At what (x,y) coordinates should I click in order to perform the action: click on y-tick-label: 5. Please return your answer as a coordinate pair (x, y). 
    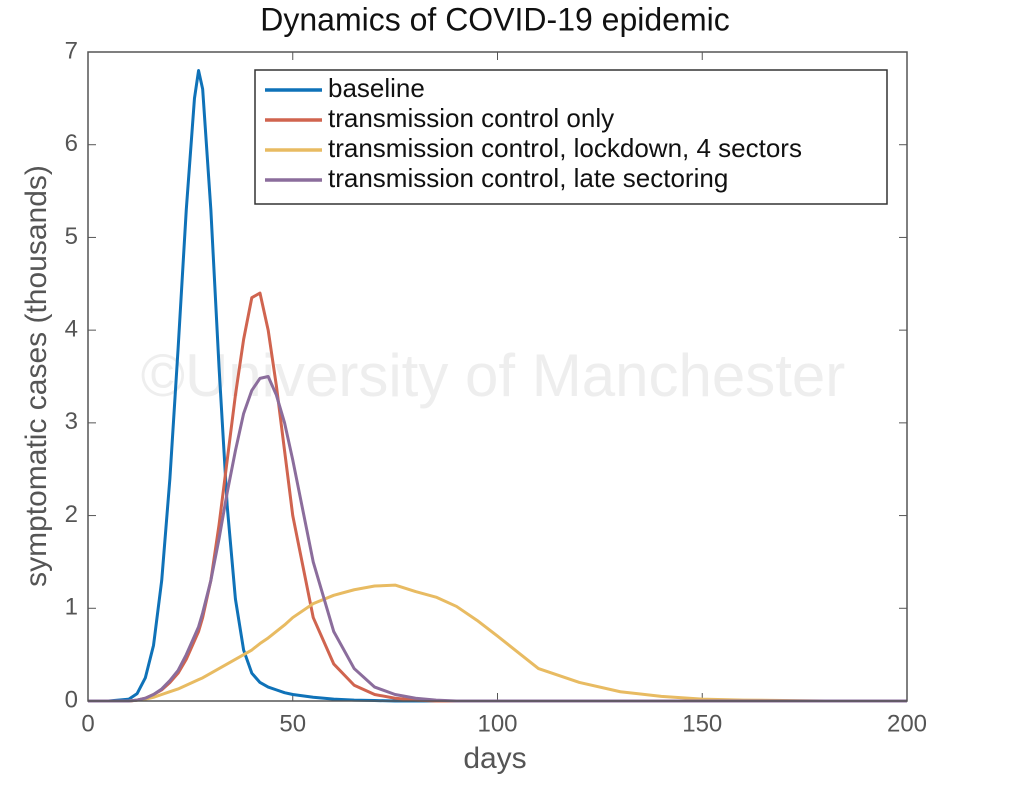
    Looking at the image, I should click on (71, 236).